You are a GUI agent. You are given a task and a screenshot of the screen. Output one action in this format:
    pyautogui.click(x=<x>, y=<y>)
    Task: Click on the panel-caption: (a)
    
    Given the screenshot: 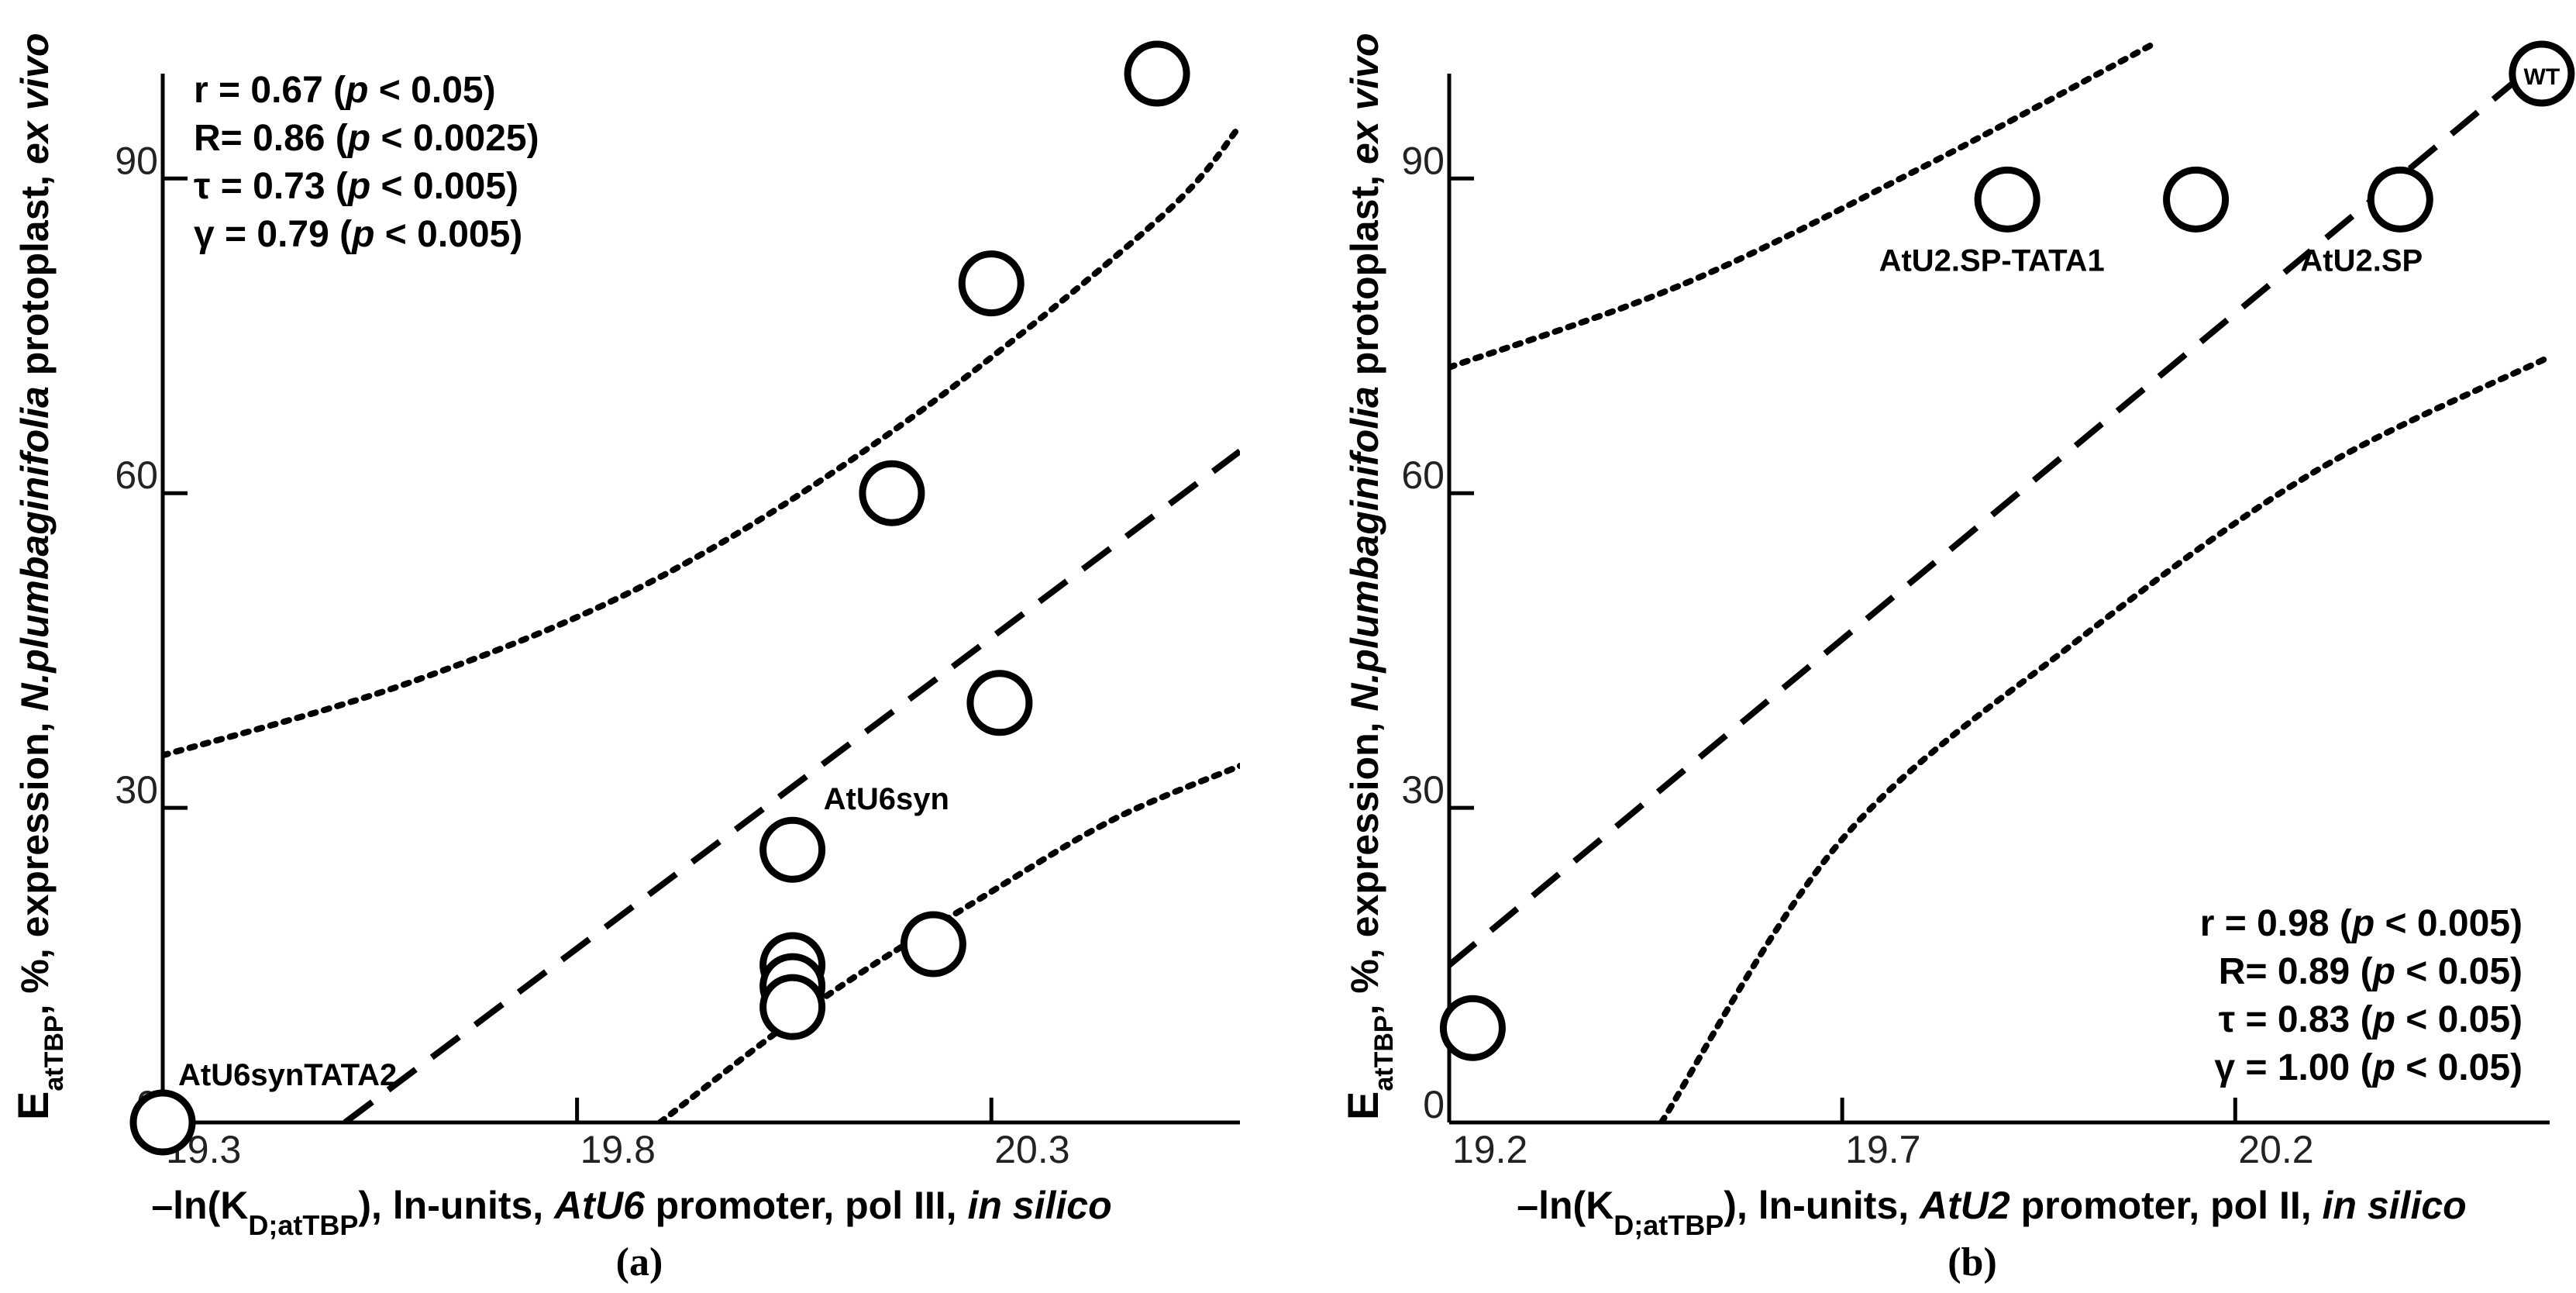 What is the action you would take?
    pyautogui.click(x=639, y=1262)
    